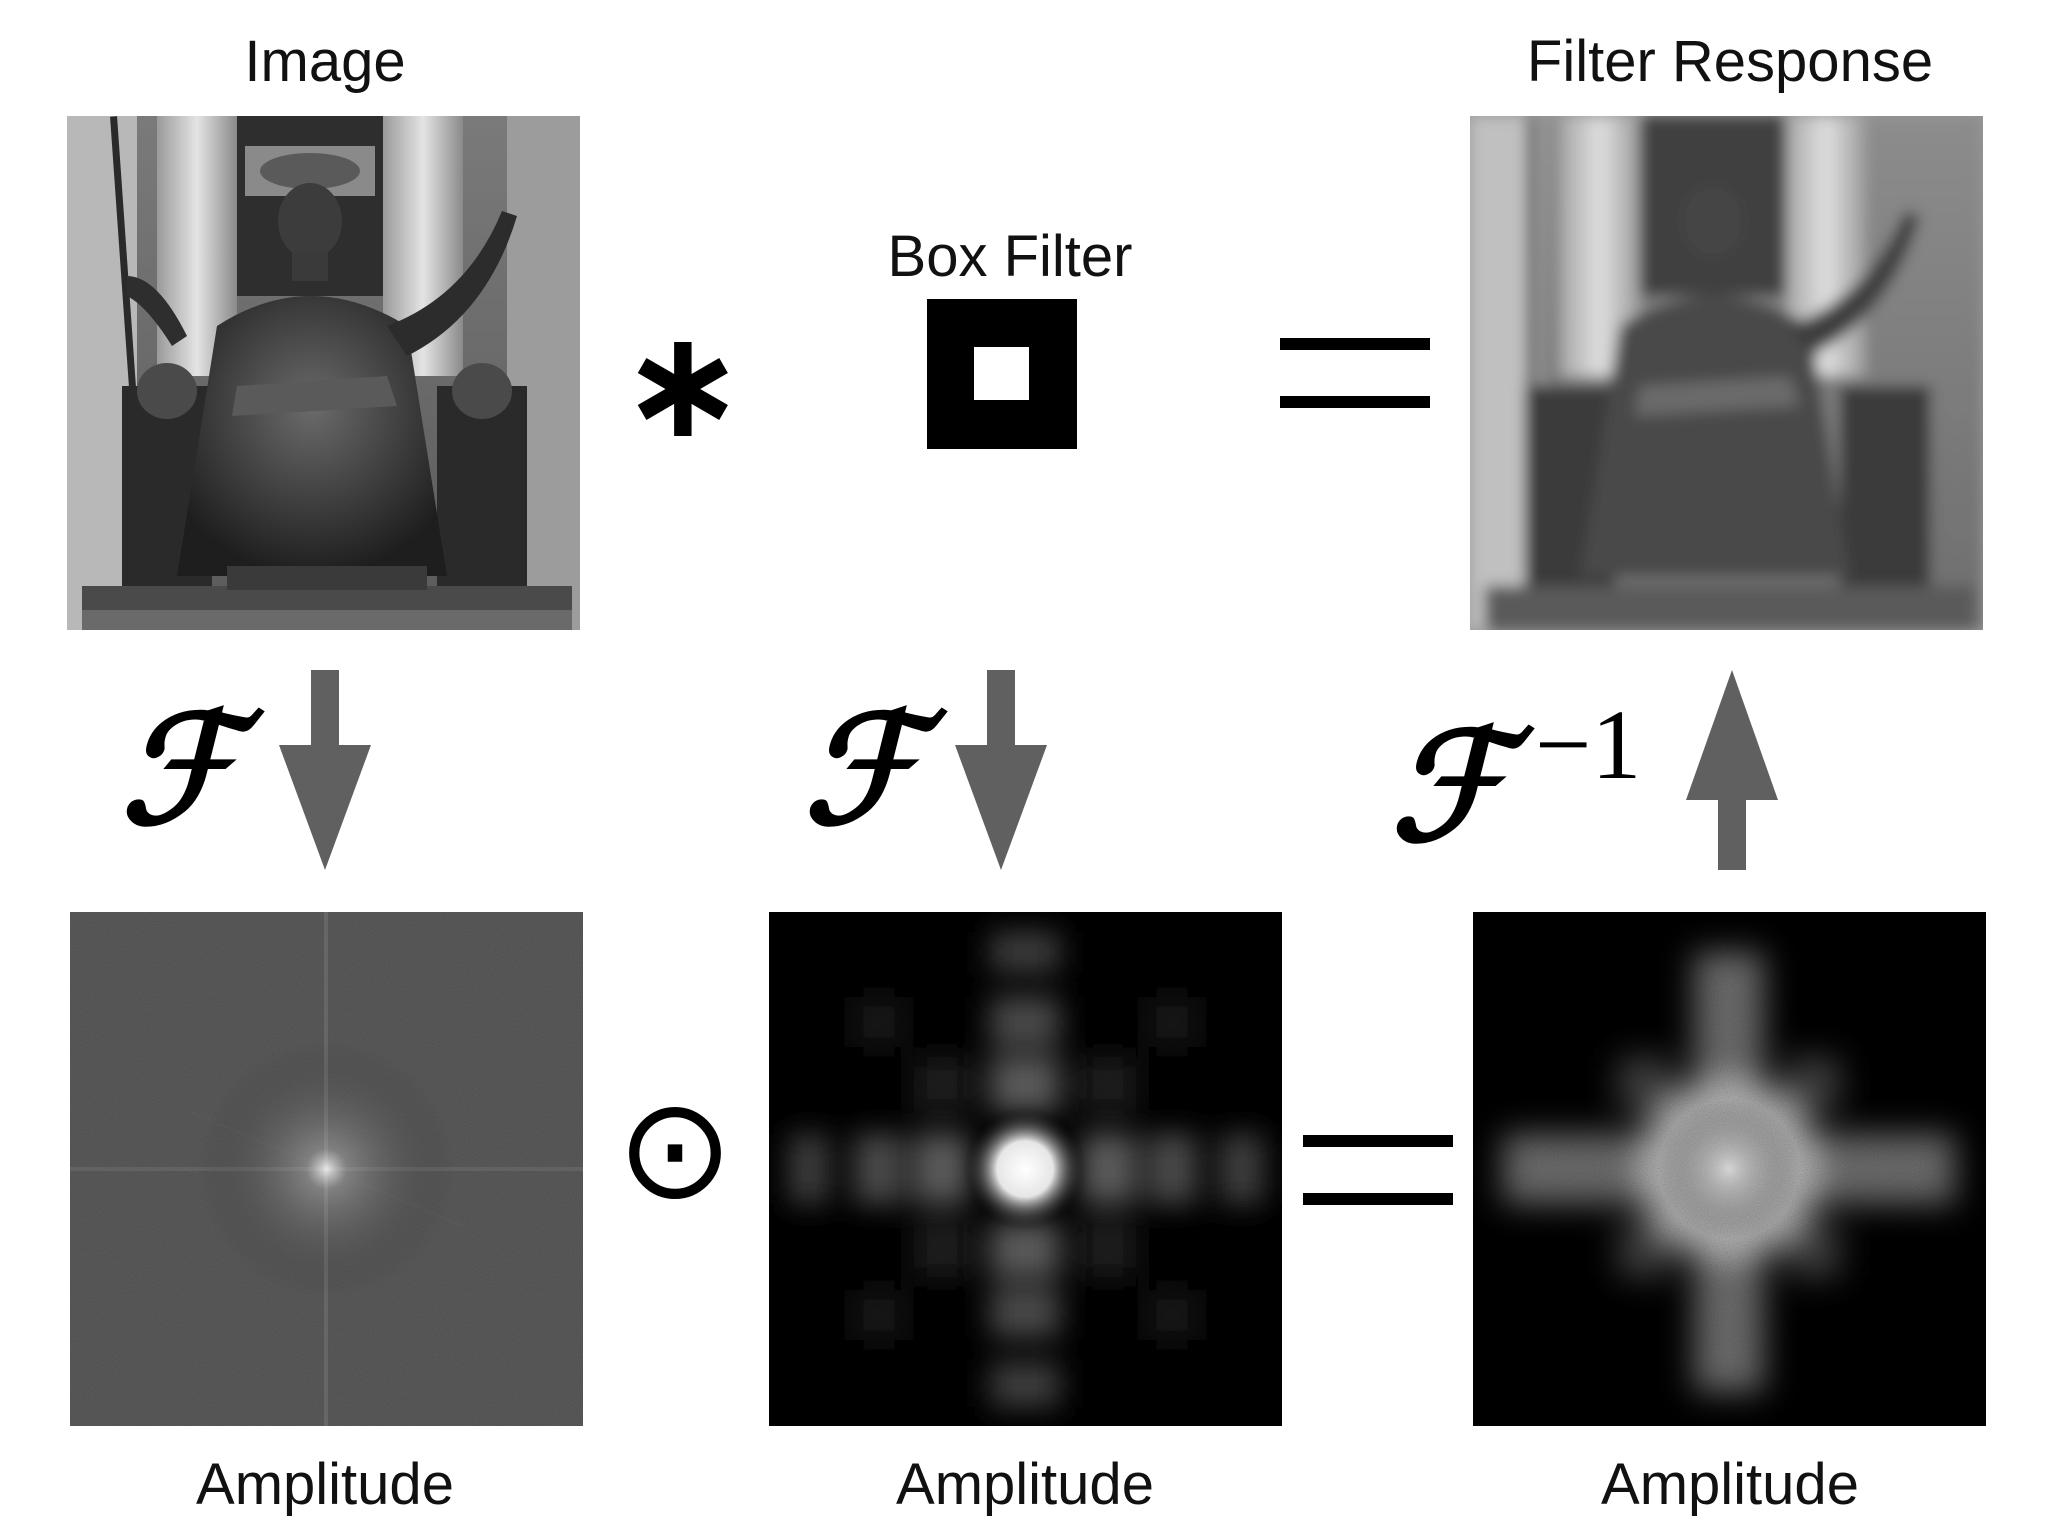 The image size is (2048, 1536). I want to click on box-filter-kernel, so click(1002, 374).